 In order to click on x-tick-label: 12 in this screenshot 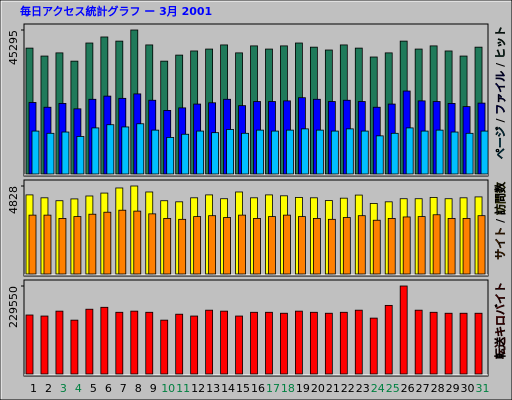, I will do `click(198, 388)`.